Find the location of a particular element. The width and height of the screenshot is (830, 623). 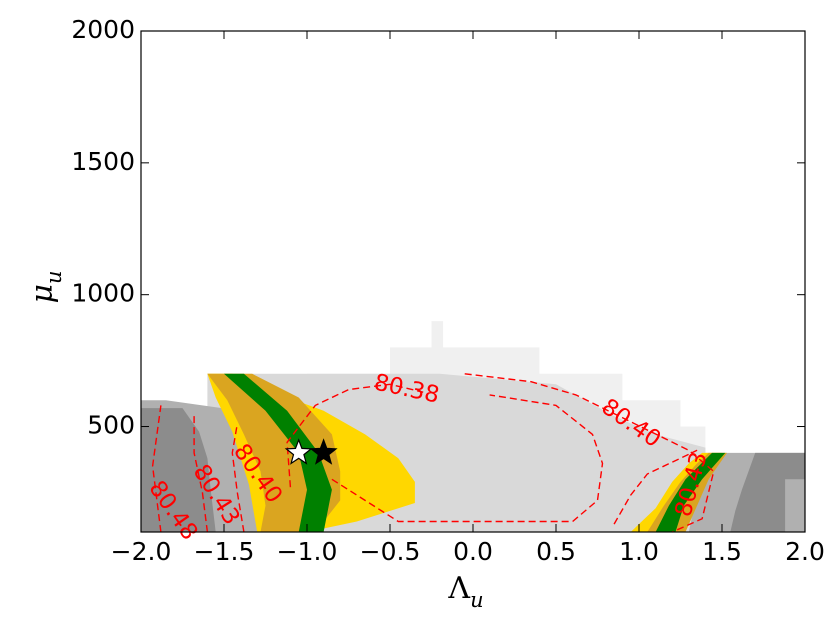

x-tick-label: 0.5 is located at coordinates (556, 551).